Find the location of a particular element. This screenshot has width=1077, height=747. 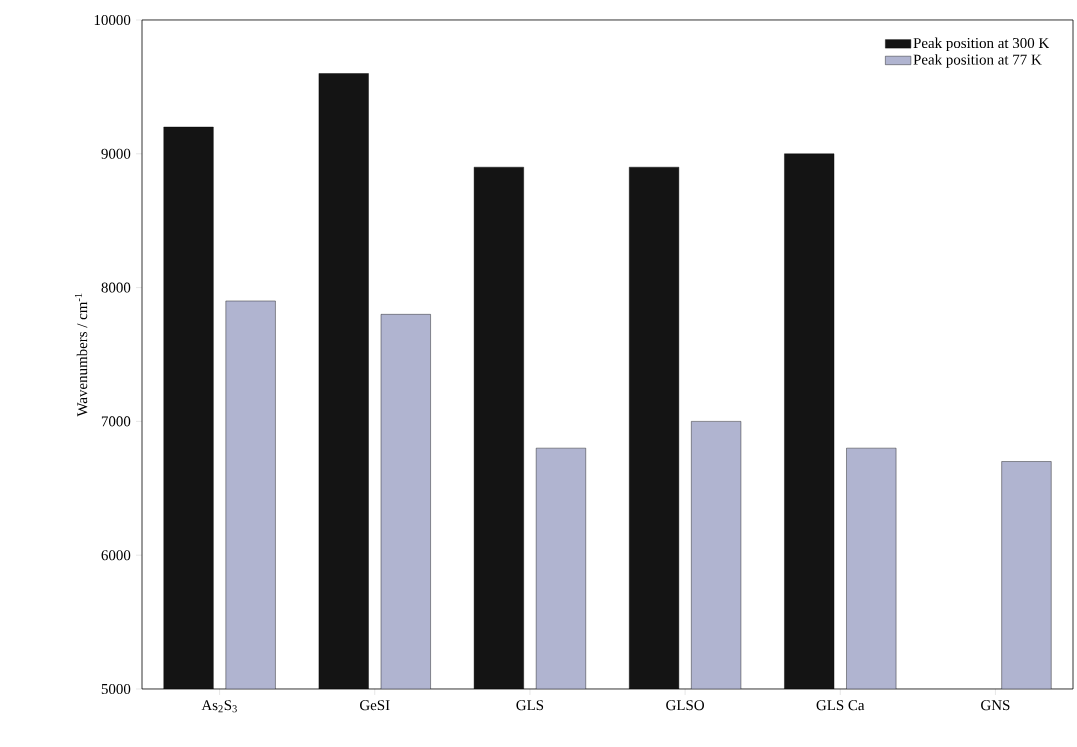

y-tick-label: 7000 is located at coordinates (116, 421).